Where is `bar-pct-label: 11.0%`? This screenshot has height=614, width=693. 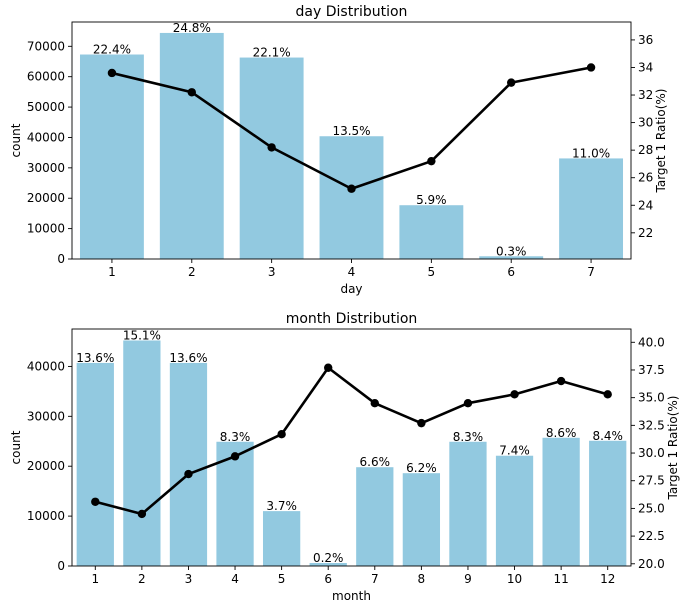
bar-pct-label: 11.0% is located at coordinates (591, 153).